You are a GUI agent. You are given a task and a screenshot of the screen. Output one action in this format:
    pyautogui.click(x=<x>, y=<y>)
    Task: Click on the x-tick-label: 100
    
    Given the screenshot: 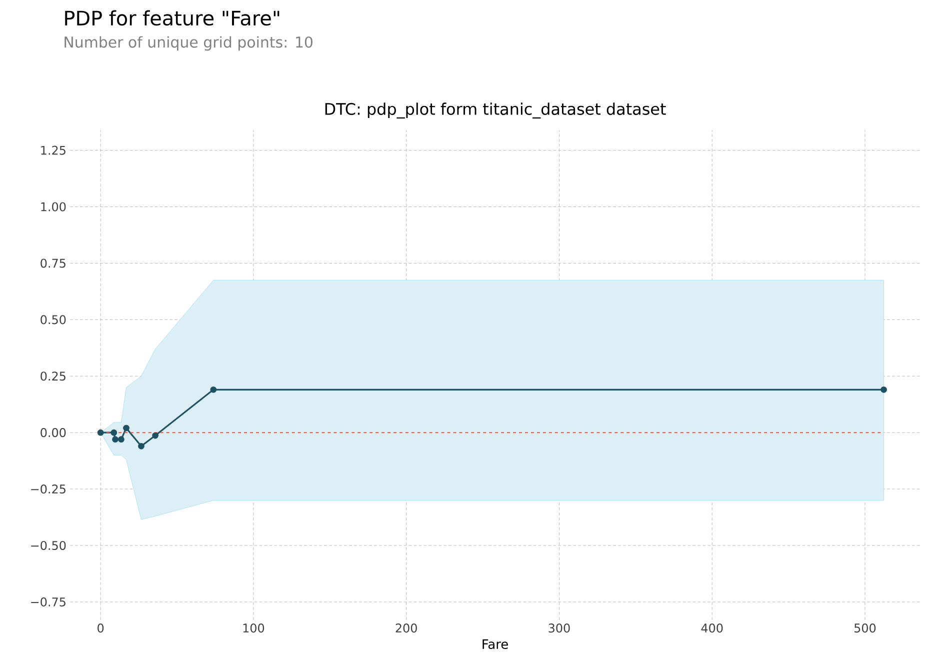 What is the action you would take?
    pyautogui.click(x=253, y=628)
    